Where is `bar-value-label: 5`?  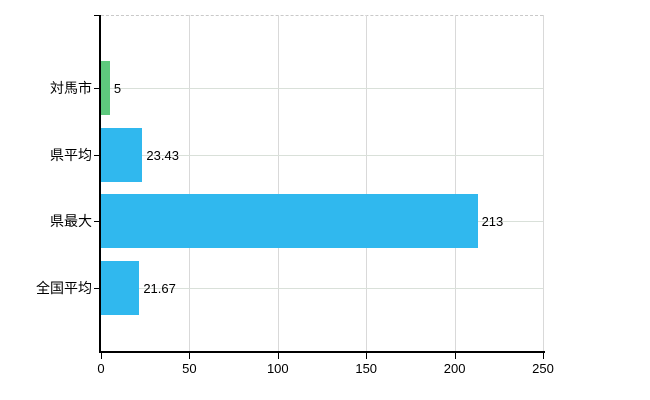 bar-value-label: 5 is located at coordinates (117, 88).